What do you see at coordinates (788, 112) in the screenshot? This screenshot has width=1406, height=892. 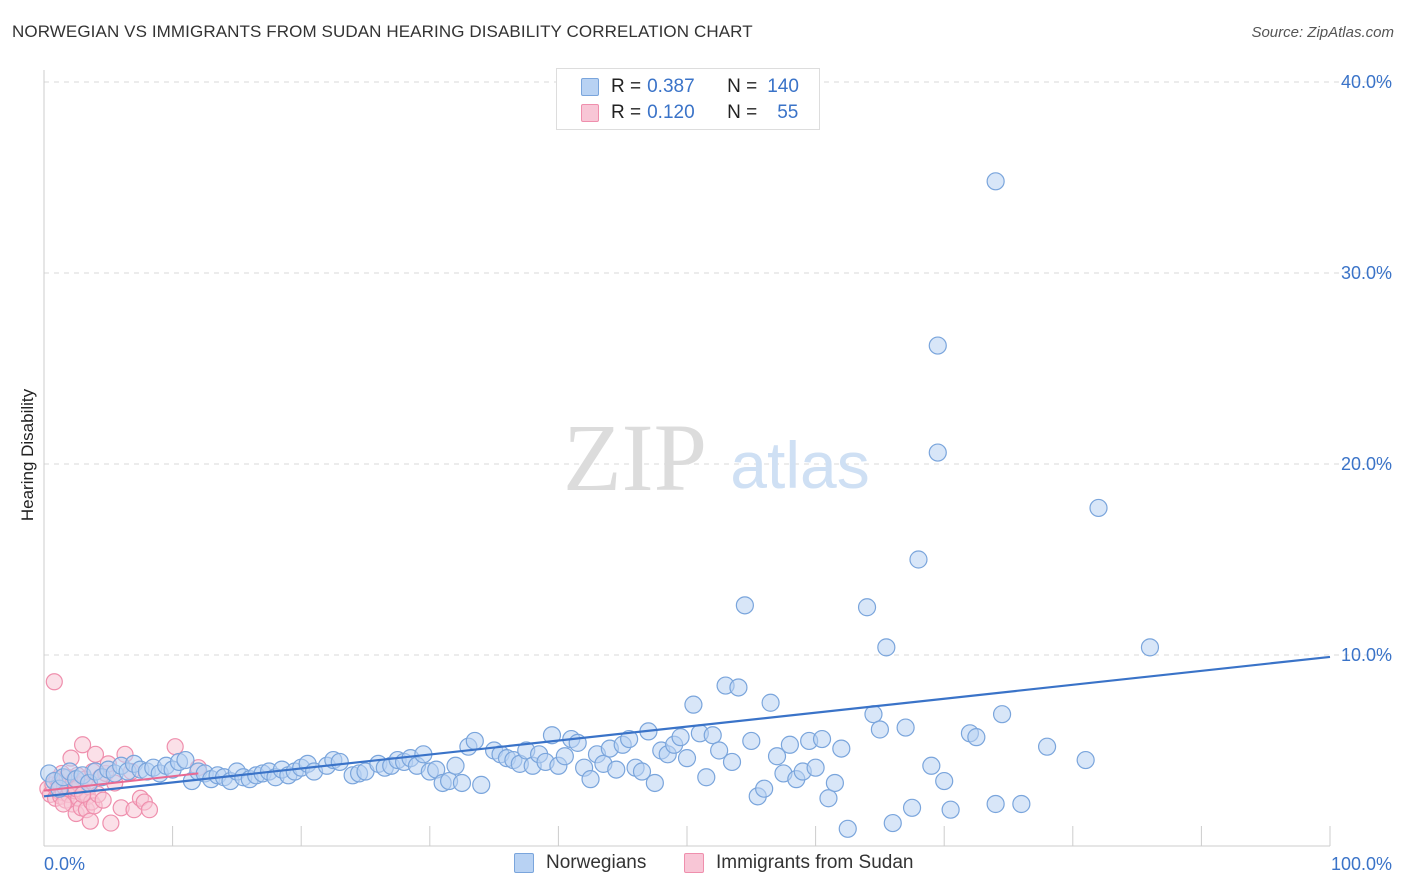 I see `legend-n-value: 55` at bounding box center [788, 112].